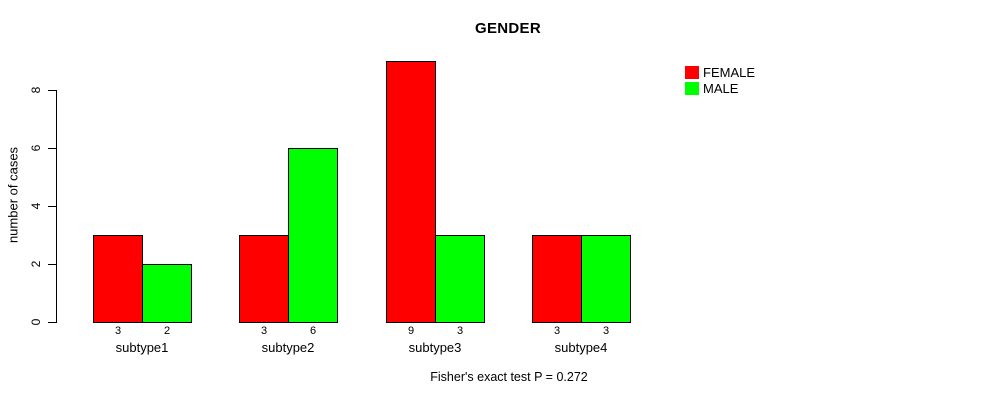 The height and width of the screenshot is (400, 990). I want to click on chart-title: GENDER, so click(508, 28).